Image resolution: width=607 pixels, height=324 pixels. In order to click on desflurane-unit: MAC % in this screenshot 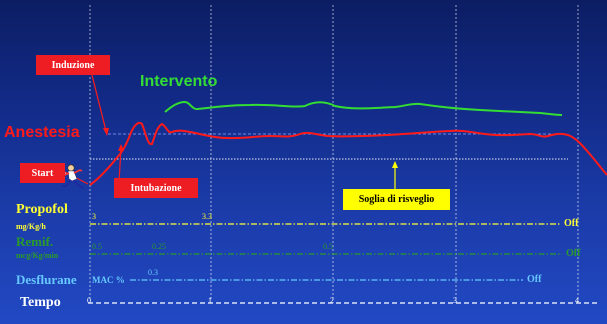, I will do `click(108, 280)`.